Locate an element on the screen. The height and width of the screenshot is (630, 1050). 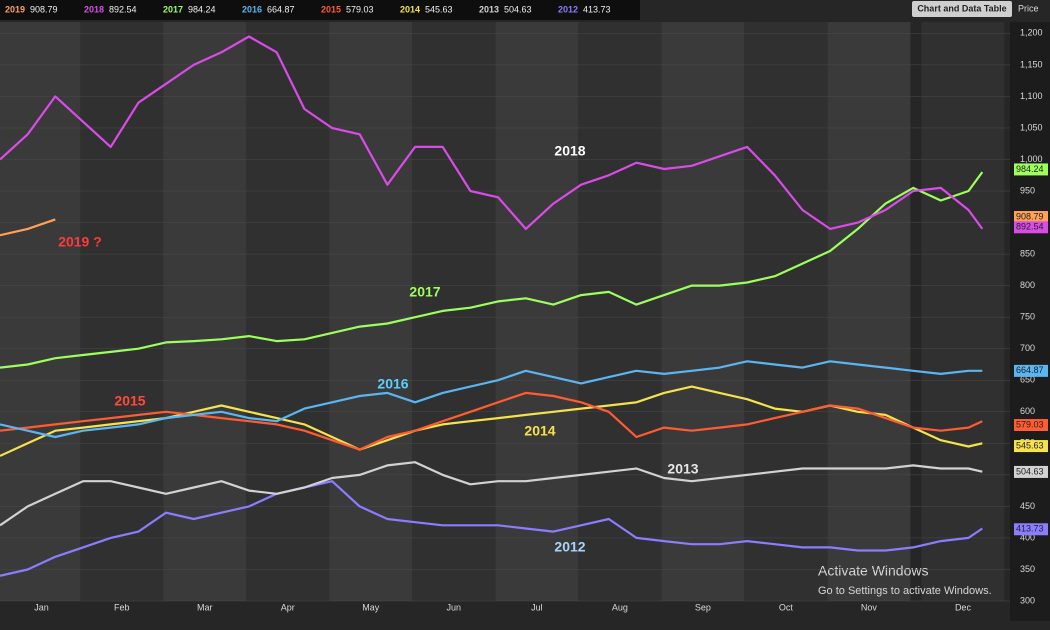
y-tick-label: 1,150 is located at coordinates (1031, 64).